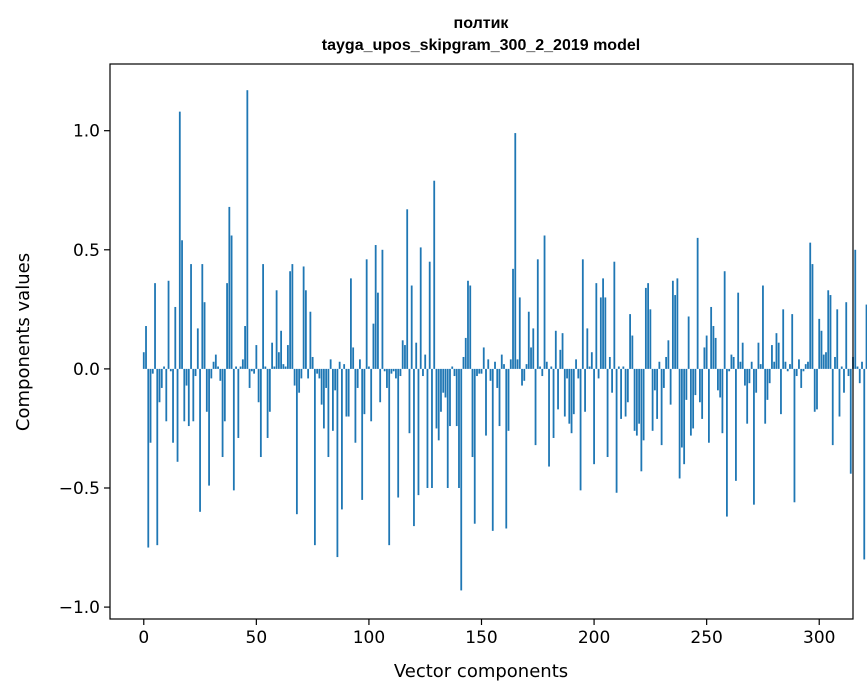  I want to click on y-axis-ticks: −1.0 −0.5 0.0 0.5 1.0, so click(84, 370).